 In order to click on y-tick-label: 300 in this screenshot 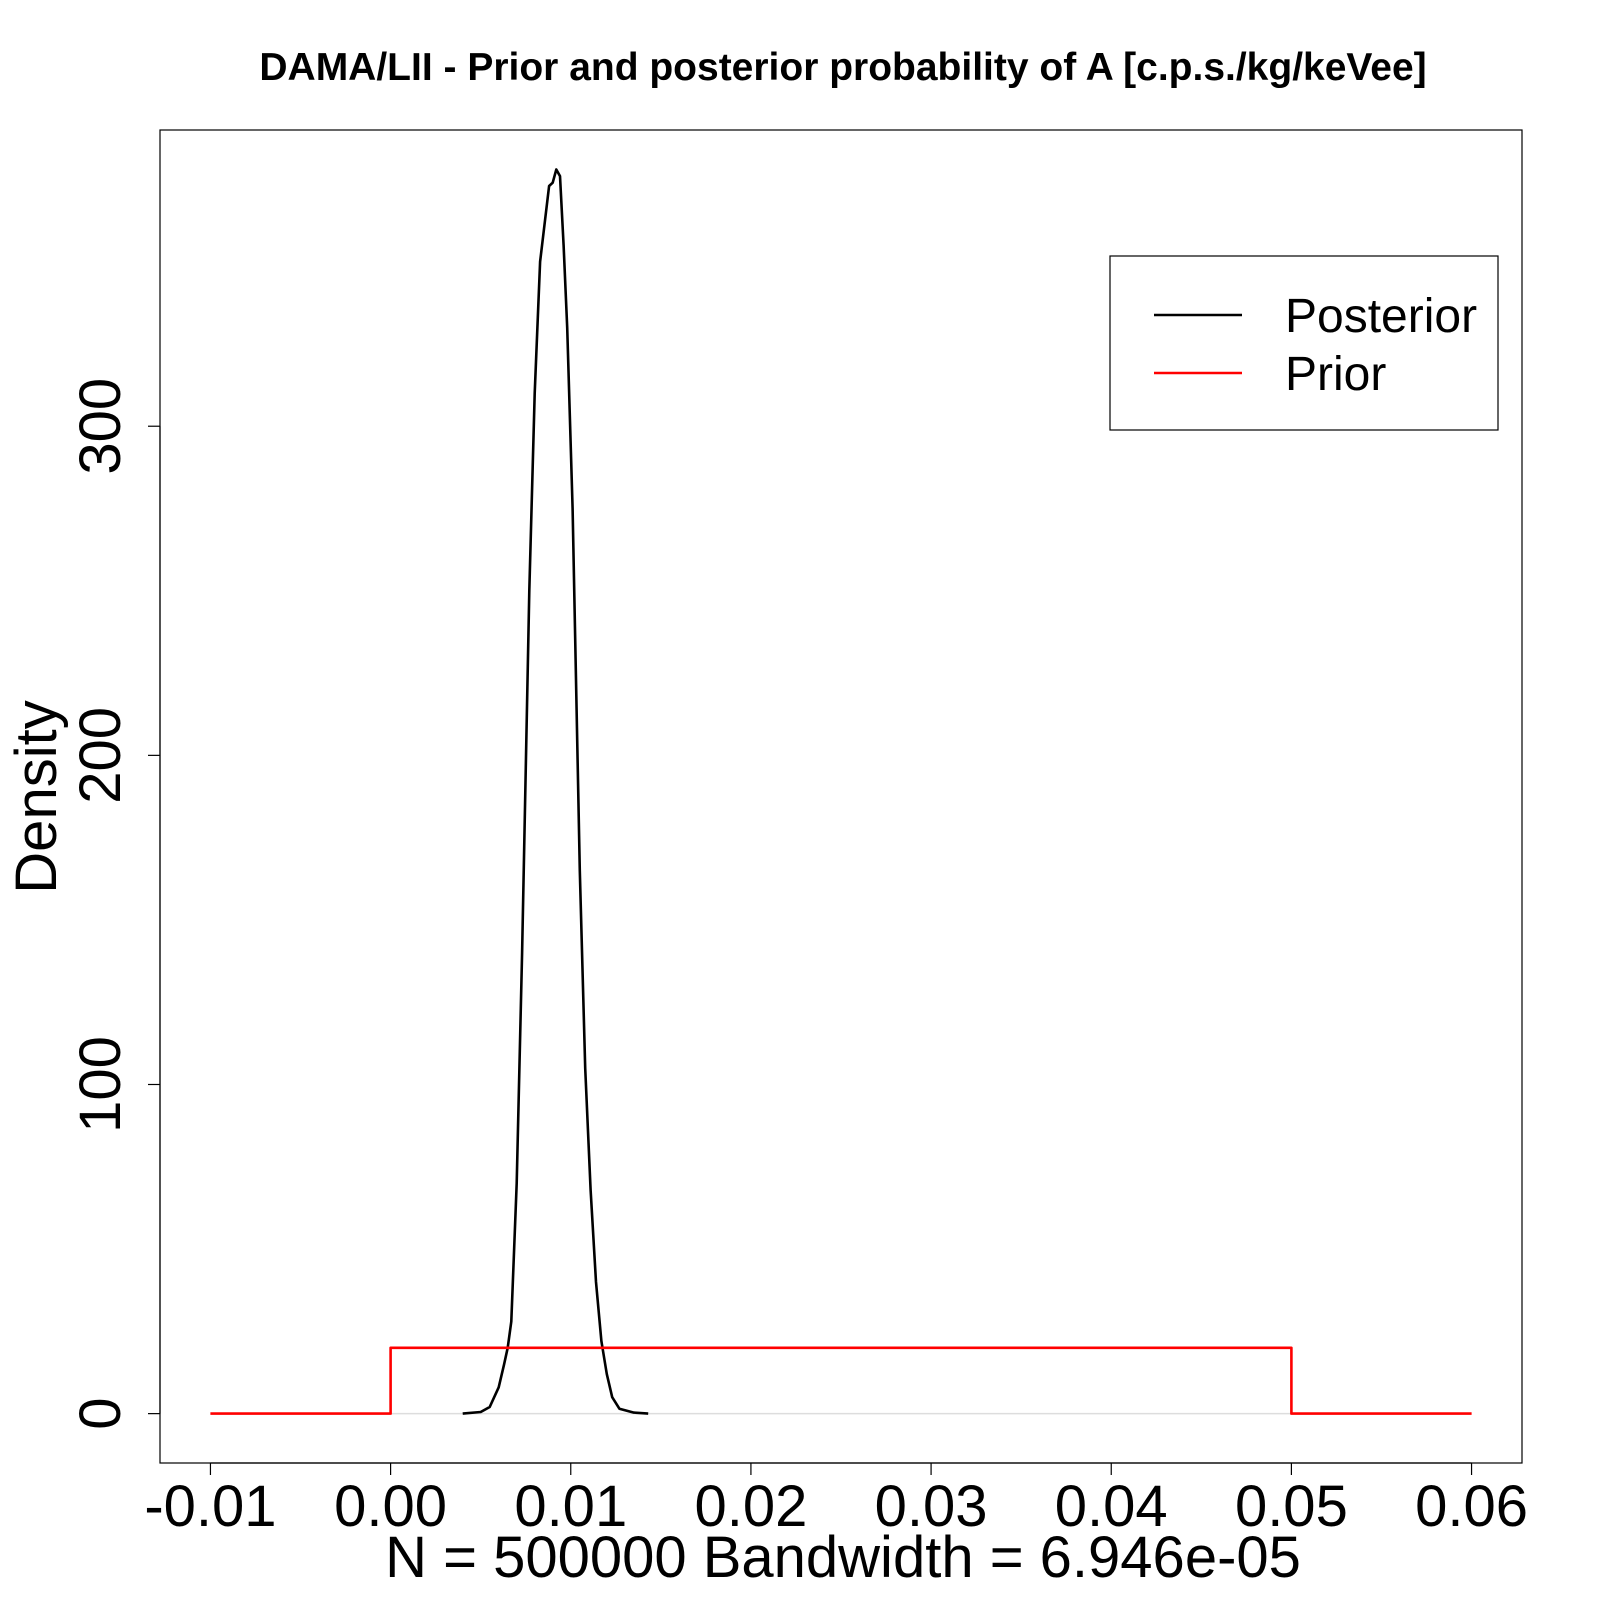, I will do `click(100, 426)`.